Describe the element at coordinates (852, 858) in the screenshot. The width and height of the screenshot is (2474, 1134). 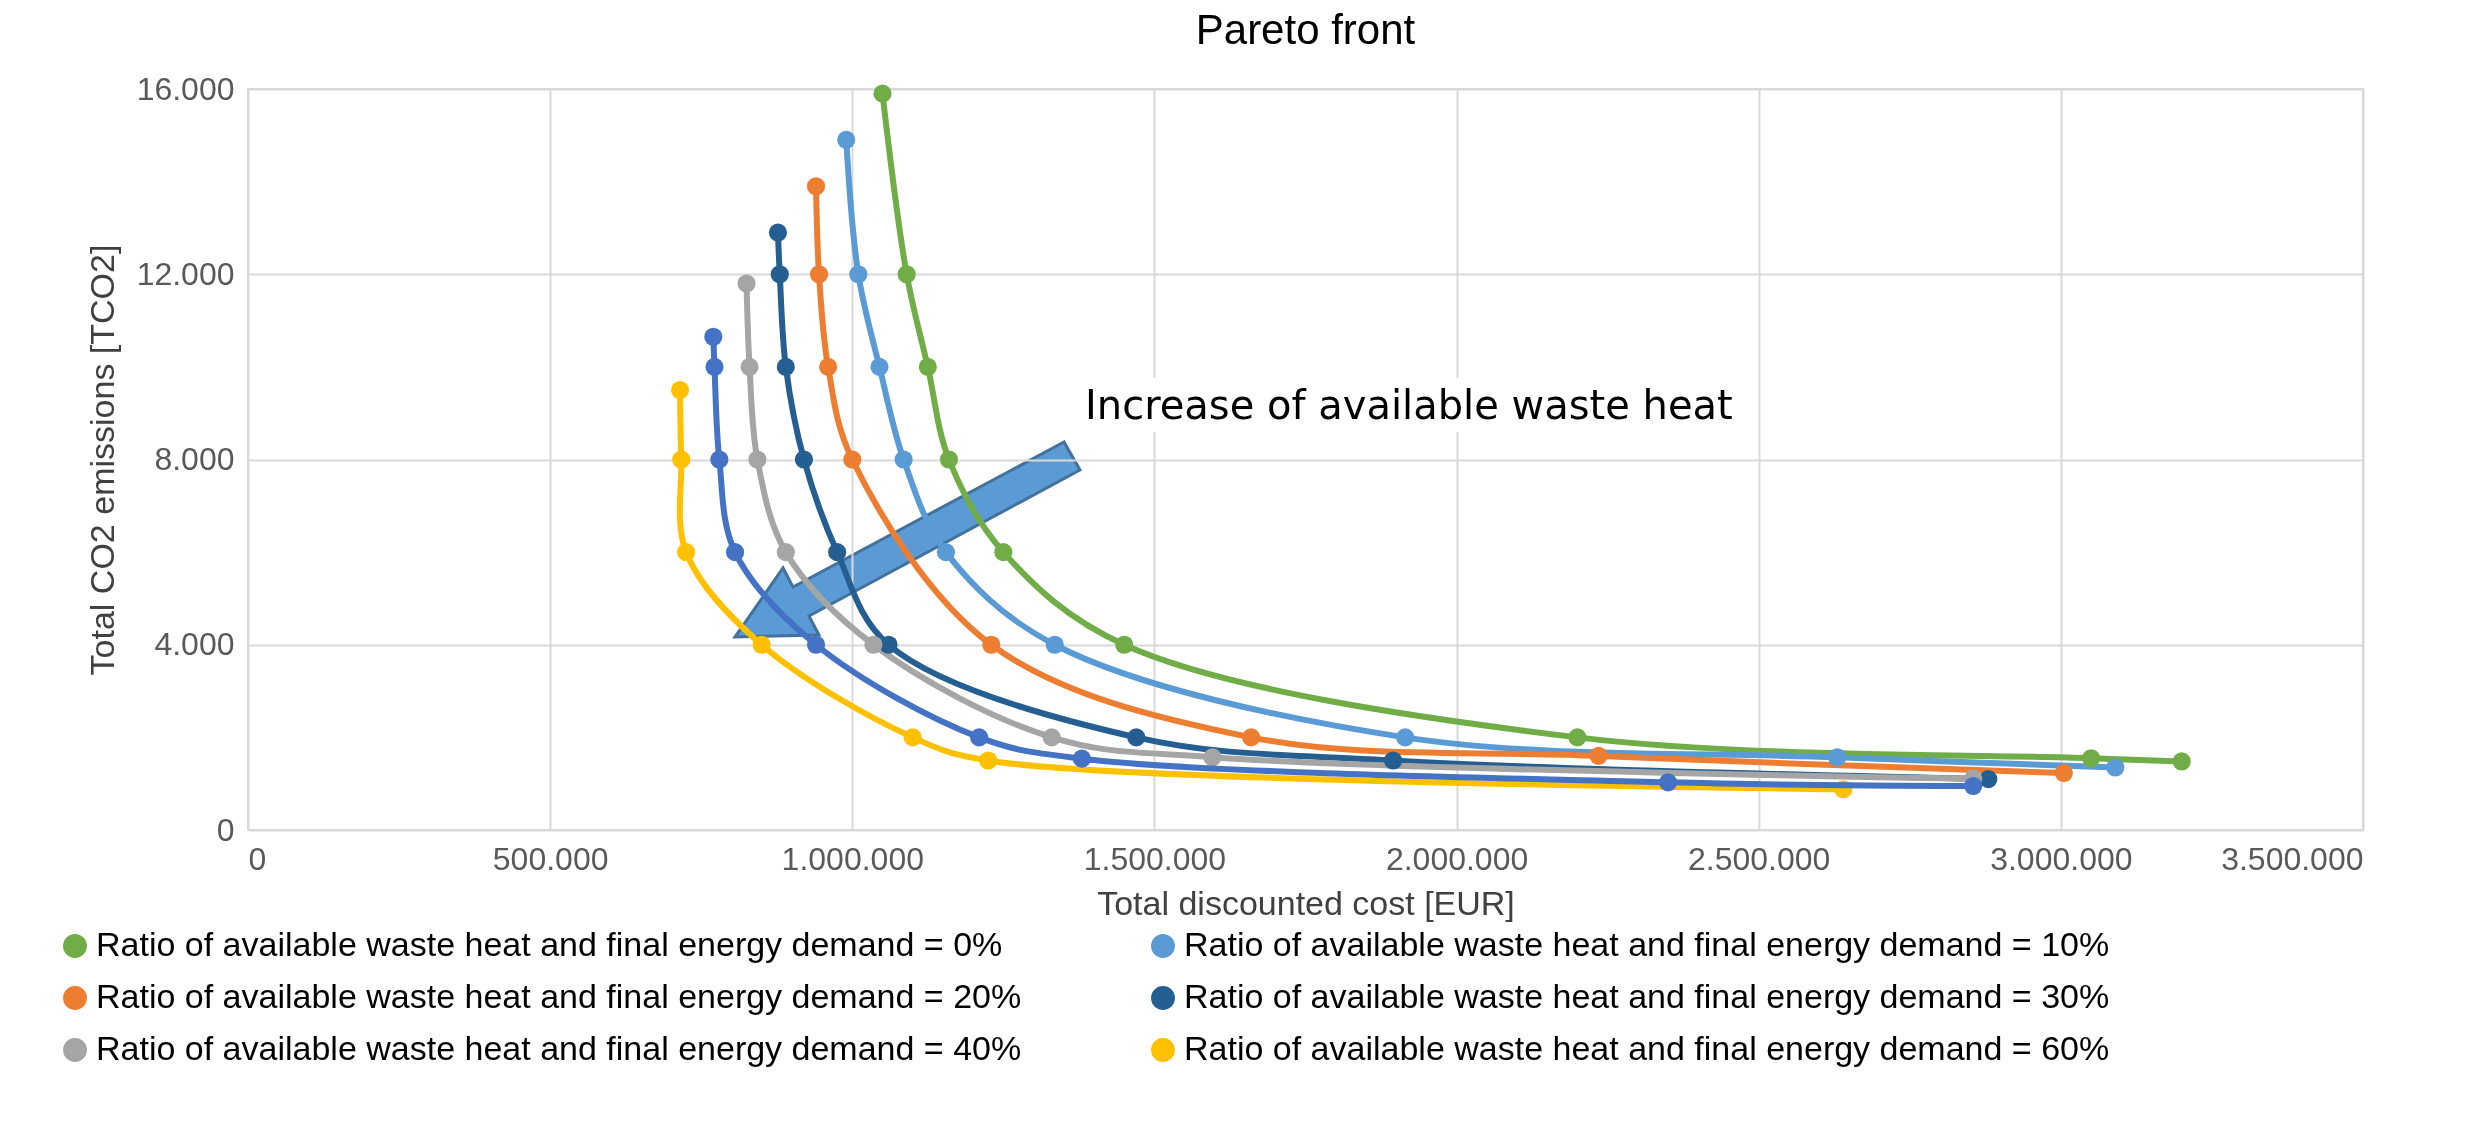
I see `x-tick-label: 1.000.000` at that location.